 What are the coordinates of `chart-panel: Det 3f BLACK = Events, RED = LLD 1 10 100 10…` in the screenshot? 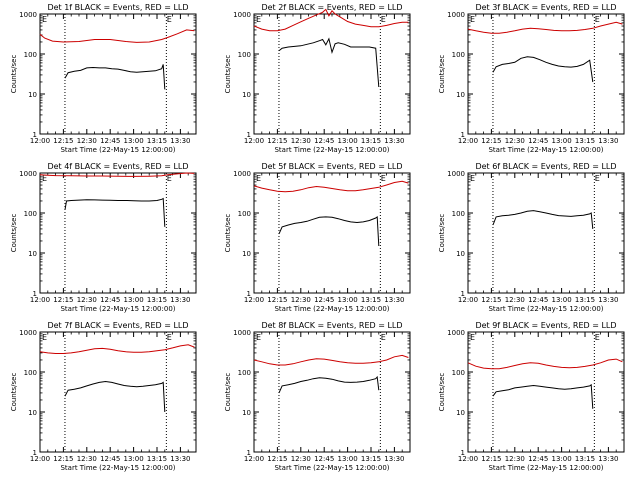 It's located at (531, 78).